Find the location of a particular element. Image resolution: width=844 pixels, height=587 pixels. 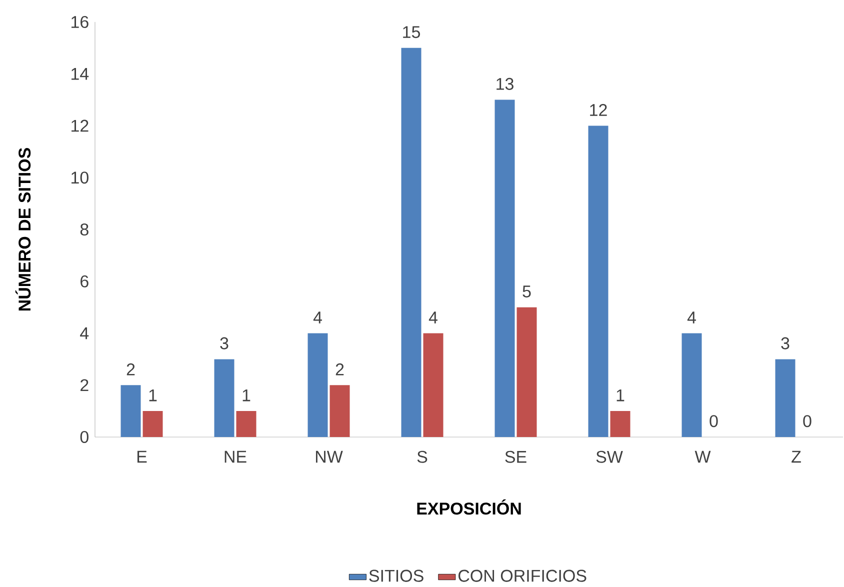

x-axis-title: EXPOSICIÓN is located at coordinates (469, 507).